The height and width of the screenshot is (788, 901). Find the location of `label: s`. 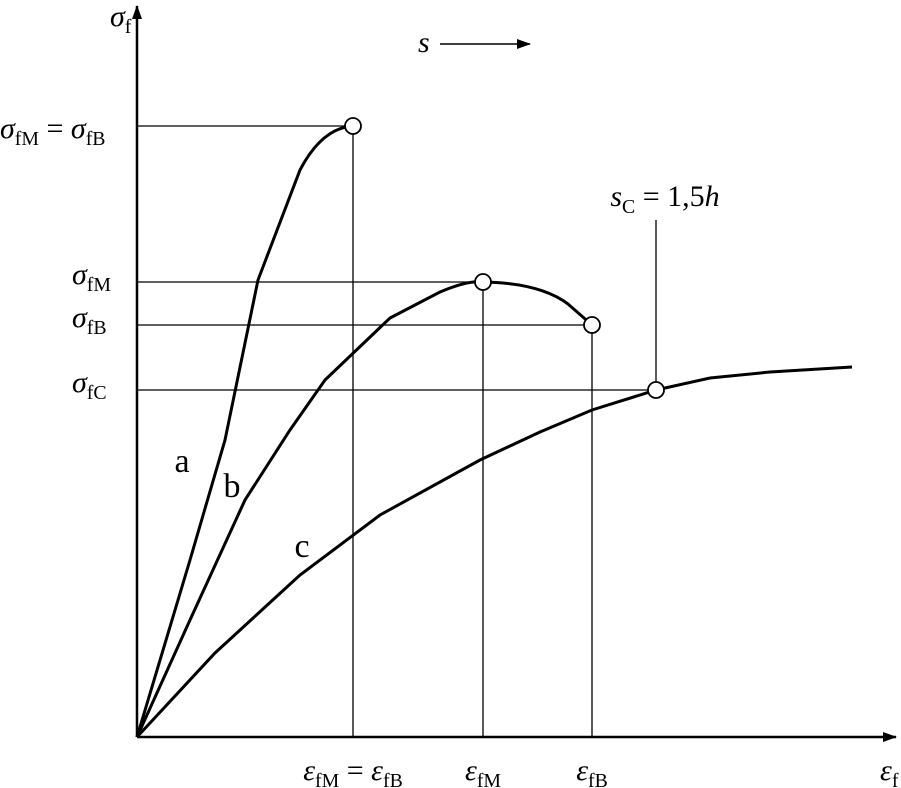

label: s is located at coordinates (424, 42).